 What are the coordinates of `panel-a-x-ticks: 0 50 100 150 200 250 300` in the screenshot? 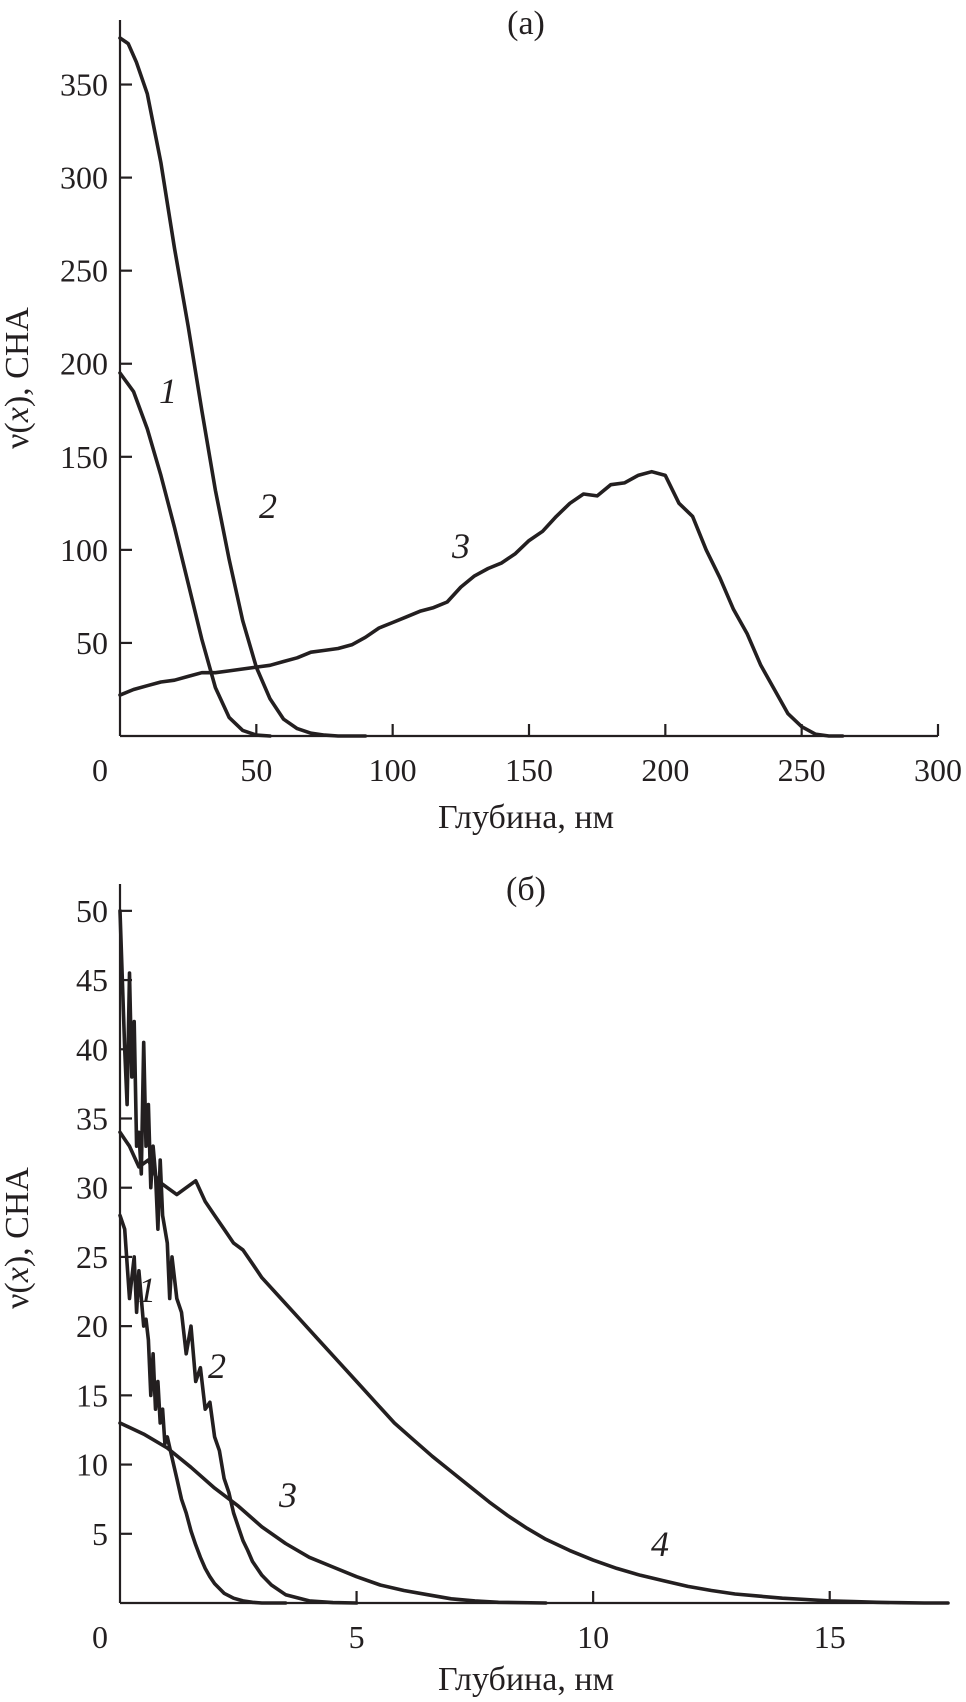 It's located at (527, 756).